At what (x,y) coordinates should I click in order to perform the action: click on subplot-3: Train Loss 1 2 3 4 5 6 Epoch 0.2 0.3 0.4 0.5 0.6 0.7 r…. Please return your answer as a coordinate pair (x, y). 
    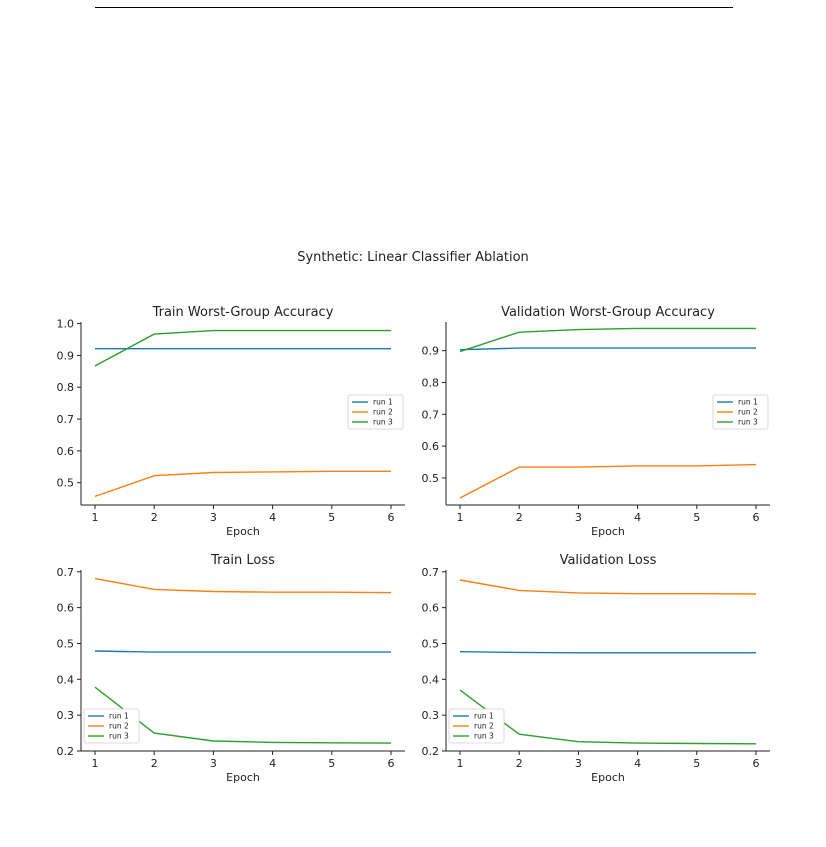
    Looking at the image, I should click on (231, 668).